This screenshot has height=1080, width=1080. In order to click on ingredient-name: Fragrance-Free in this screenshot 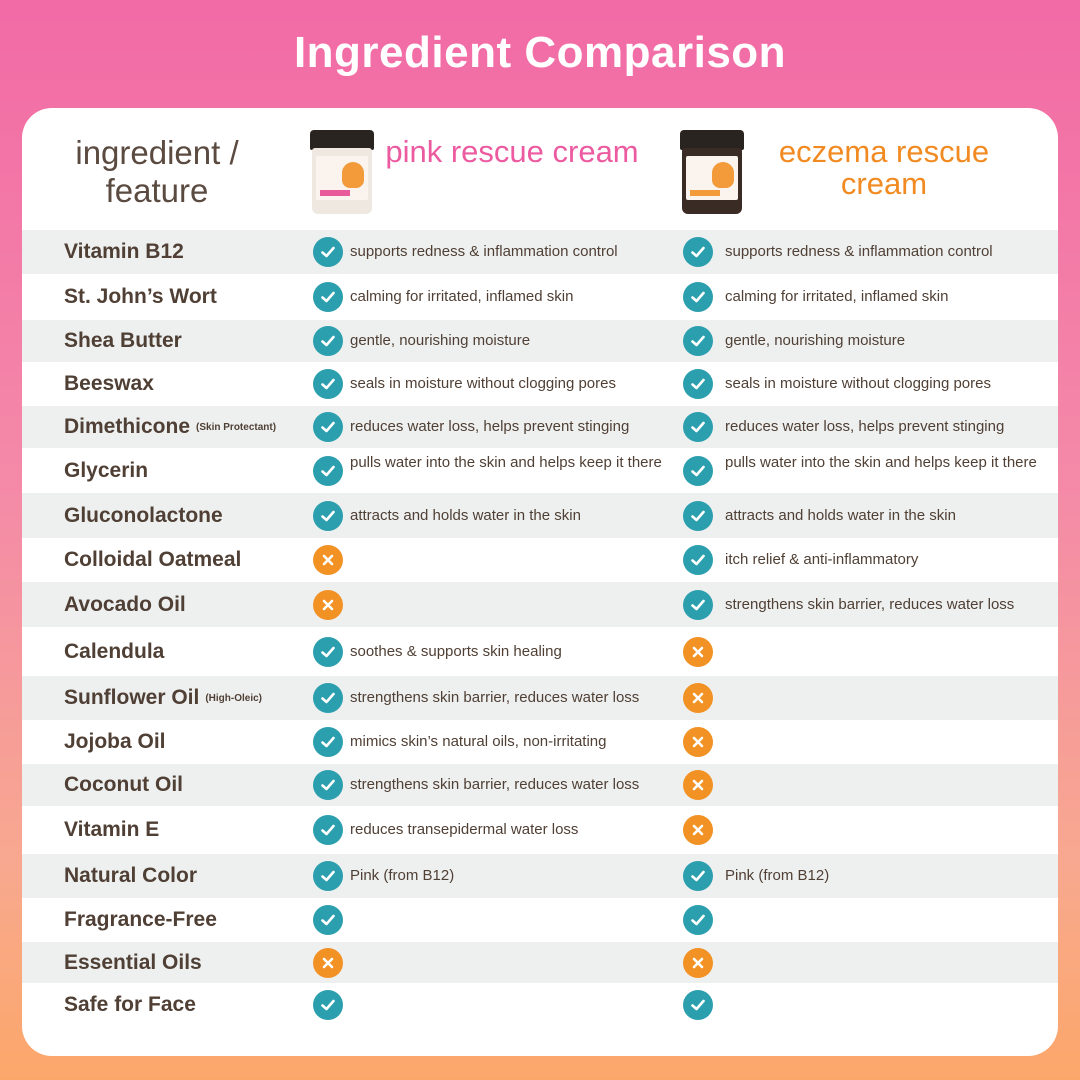, I will do `click(140, 919)`.